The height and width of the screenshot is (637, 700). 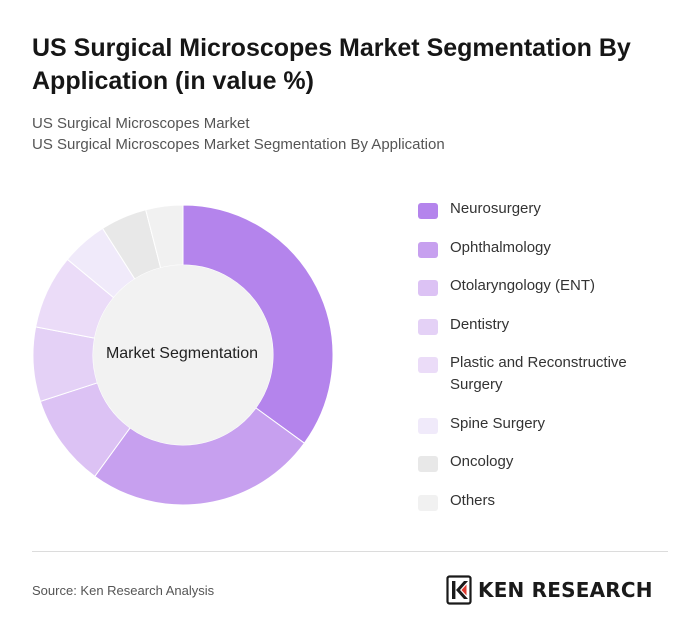 I want to click on brand-name: KEN RESEARCH, so click(x=565, y=590).